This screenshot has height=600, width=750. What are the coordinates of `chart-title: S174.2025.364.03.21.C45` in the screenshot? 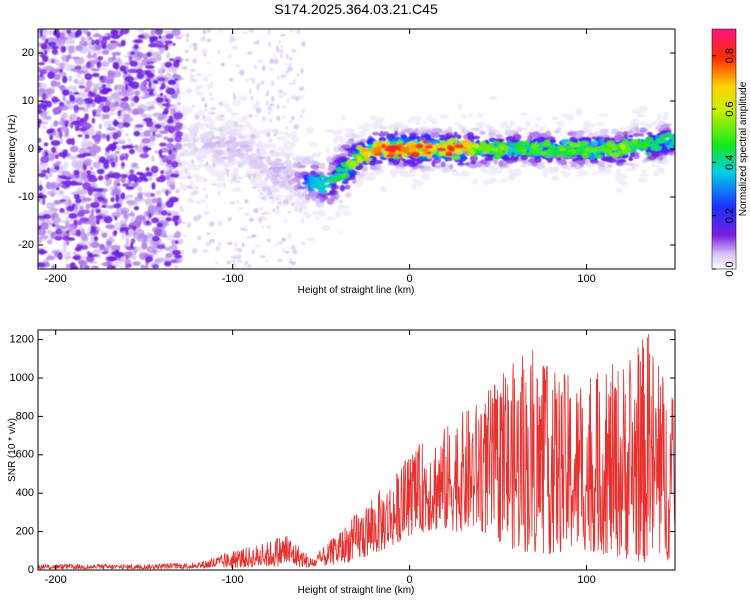 It's located at (356, 9).